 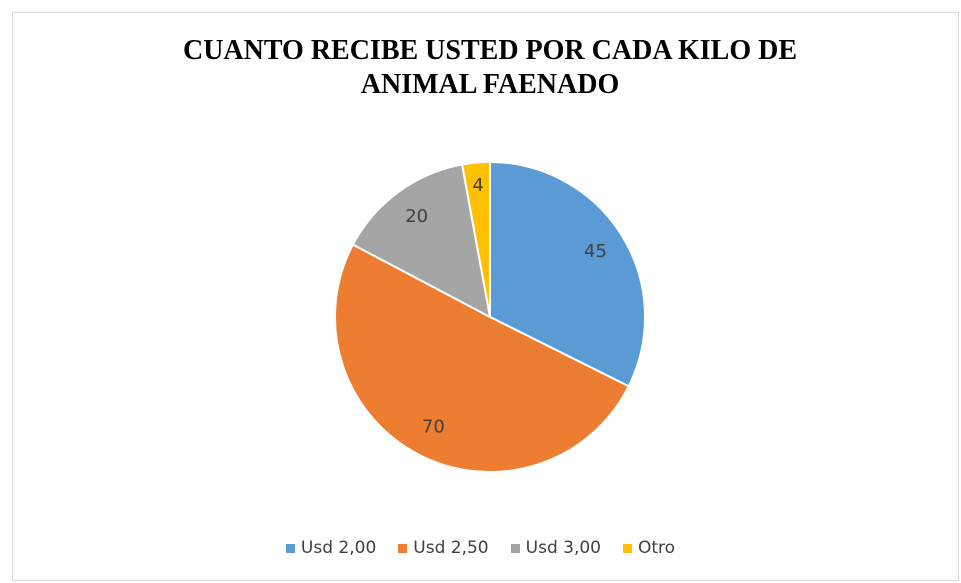 What do you see at coordinates (595, 251) in the screenshot?
I see `data-label: 45` at bounding box center [595, 251].